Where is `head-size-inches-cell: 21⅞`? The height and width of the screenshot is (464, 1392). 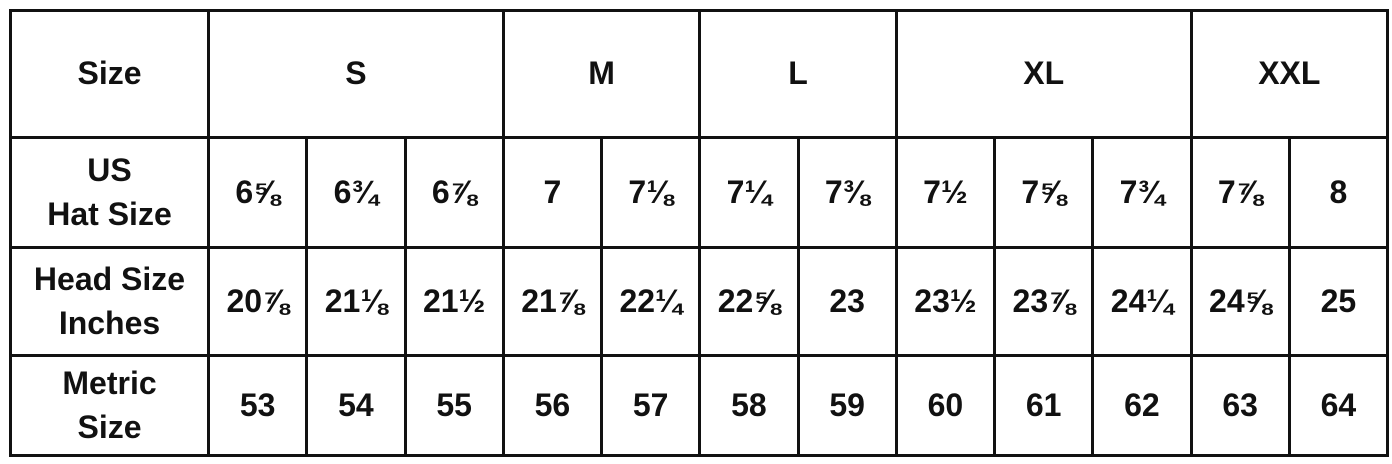
head-size-inches-cell: 21⅞ is located at coordinates (552, 301).